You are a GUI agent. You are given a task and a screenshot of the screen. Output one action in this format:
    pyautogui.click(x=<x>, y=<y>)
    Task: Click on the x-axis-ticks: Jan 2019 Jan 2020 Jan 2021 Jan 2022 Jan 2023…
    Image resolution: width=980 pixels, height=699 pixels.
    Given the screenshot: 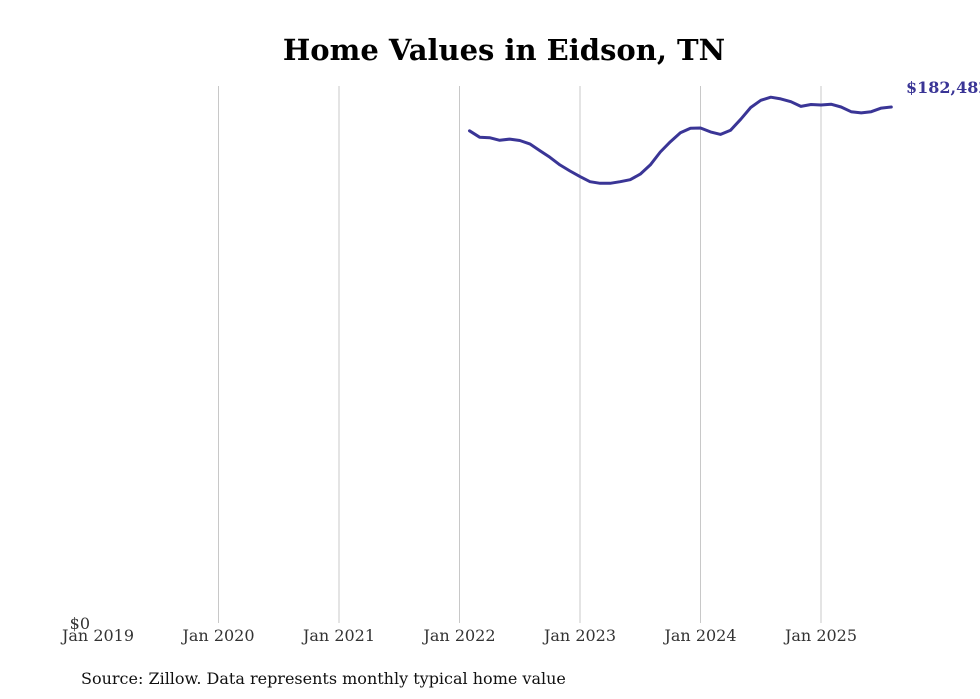 What is the action you would take?
    pyautogui.click(x=458, y=635)
    